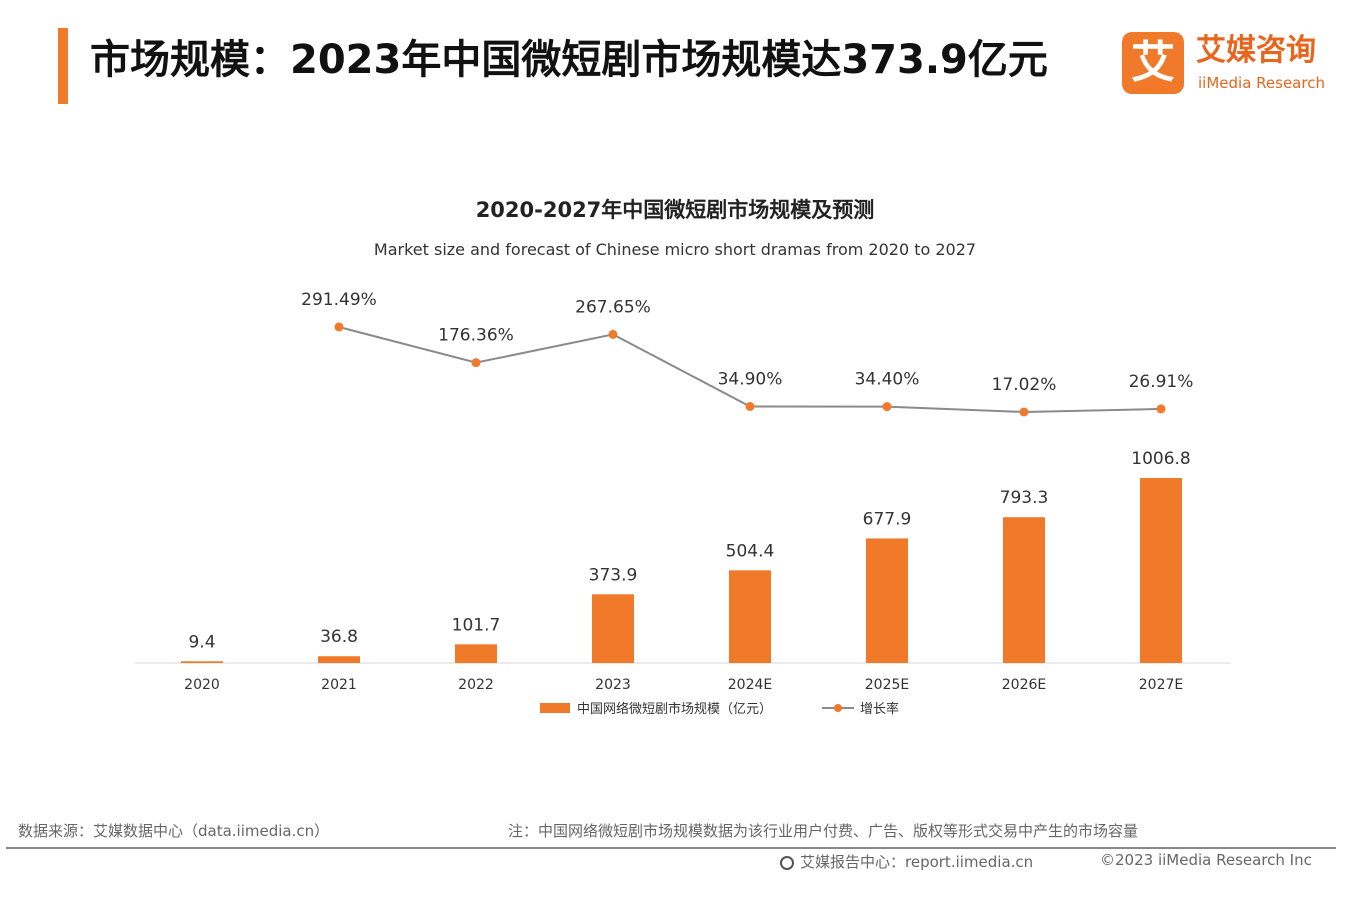  Describe the element at coordinates (1161, 409) in the screenshot. I see `growth-point-2027E` at that location.